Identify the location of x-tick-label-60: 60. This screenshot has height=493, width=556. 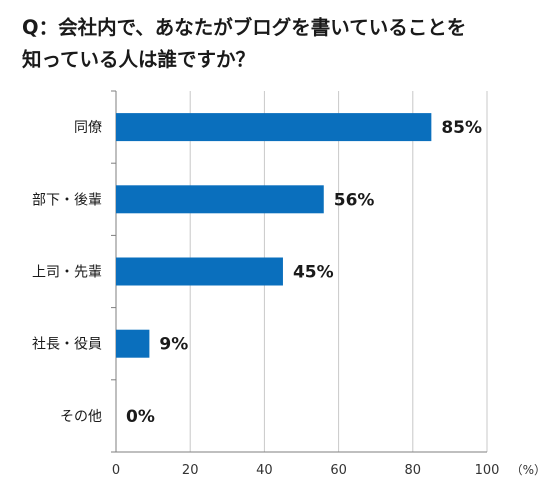
(338, 470).